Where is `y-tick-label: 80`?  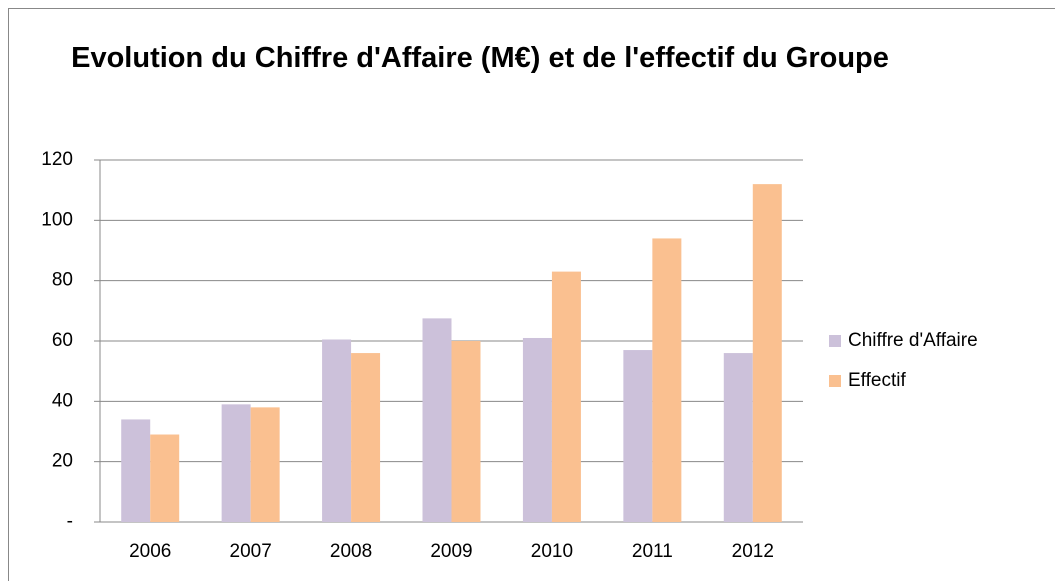
y-tick-label: 80 is located at coordinates (62, 280).